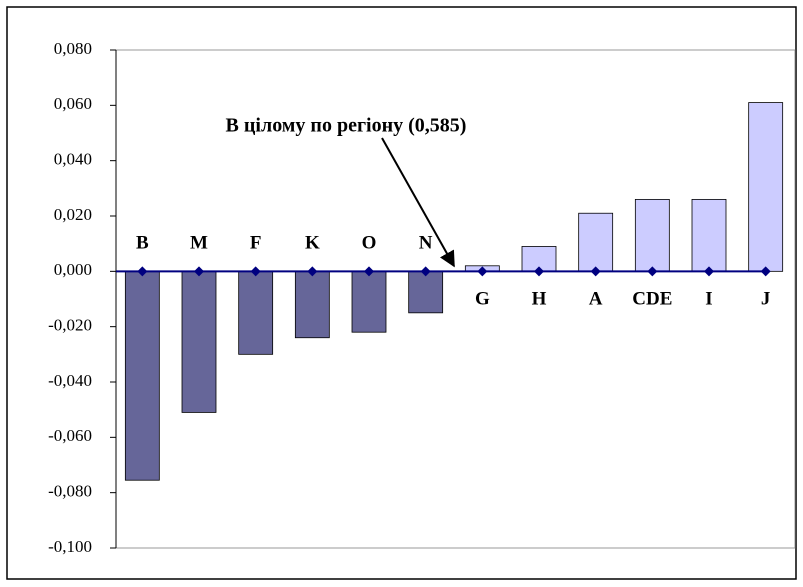 The image size is (803, 587). Describe the element at coordinates (199, 243) in the screenshot. I see `category-label: M` at that location.